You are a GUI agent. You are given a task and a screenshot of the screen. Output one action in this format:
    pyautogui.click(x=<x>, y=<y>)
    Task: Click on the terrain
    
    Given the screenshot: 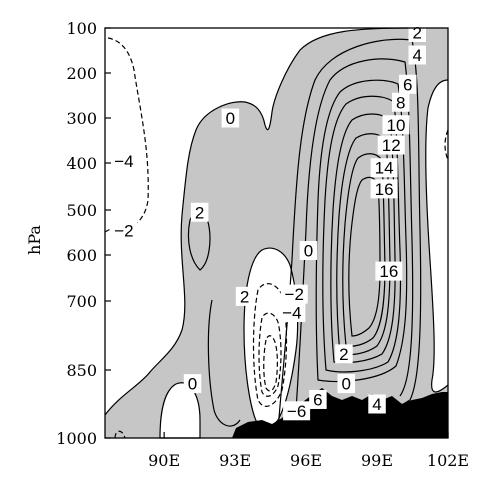 What is the action you would take?
    pyautogui.click(x=340, y=413)
    